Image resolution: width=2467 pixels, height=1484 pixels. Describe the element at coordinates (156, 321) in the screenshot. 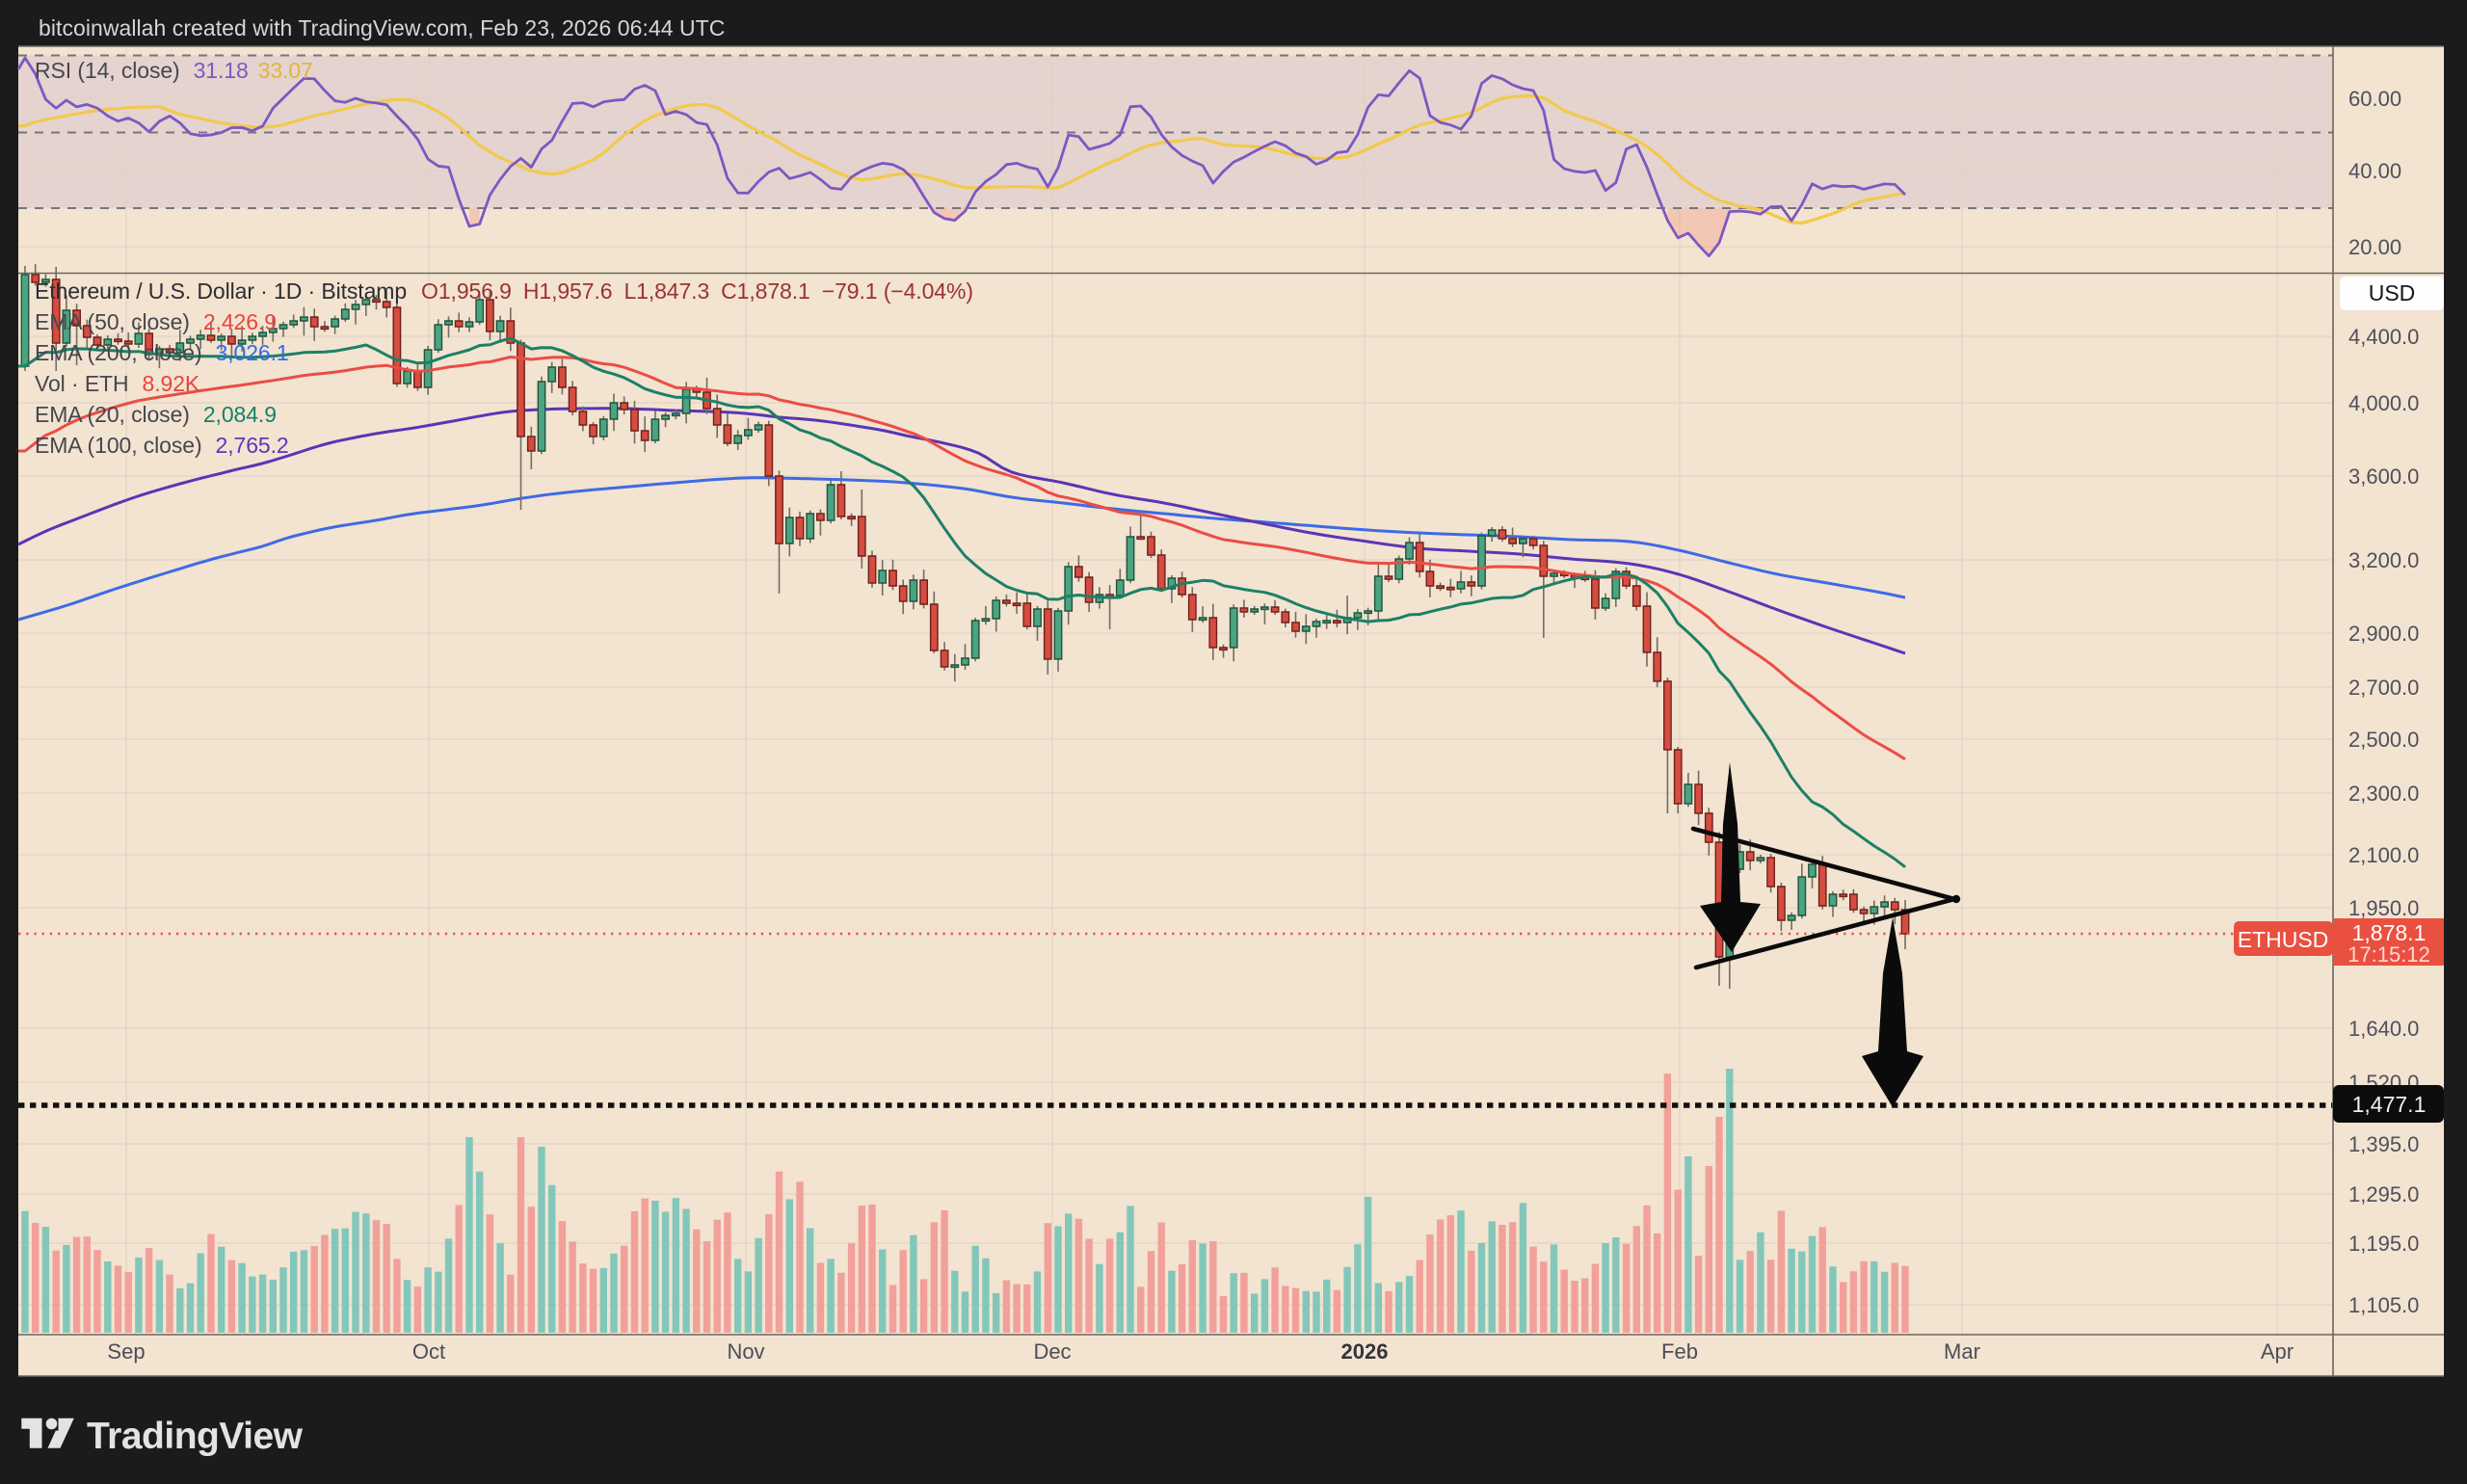

I see `svg-text:EMA (50, close)2,426.9: EMA (50, close) 2,426.9` at that location.